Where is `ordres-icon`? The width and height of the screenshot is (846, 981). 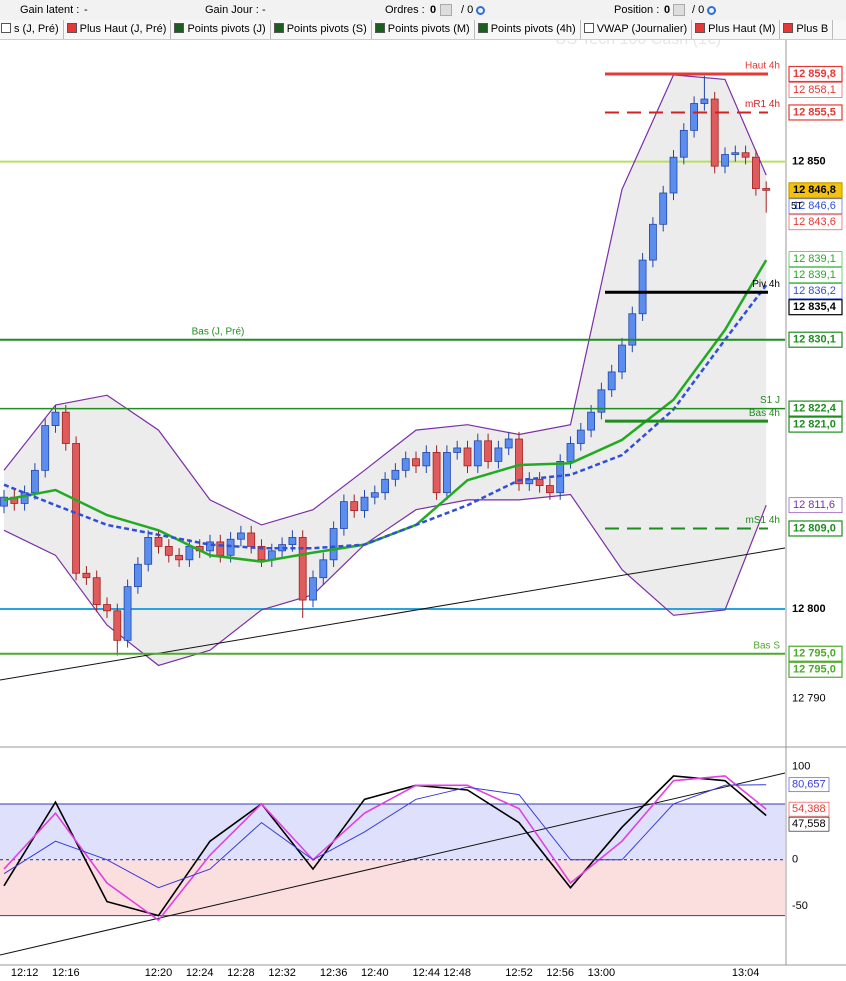 ordres-icon is located at coordinates (444, 10).